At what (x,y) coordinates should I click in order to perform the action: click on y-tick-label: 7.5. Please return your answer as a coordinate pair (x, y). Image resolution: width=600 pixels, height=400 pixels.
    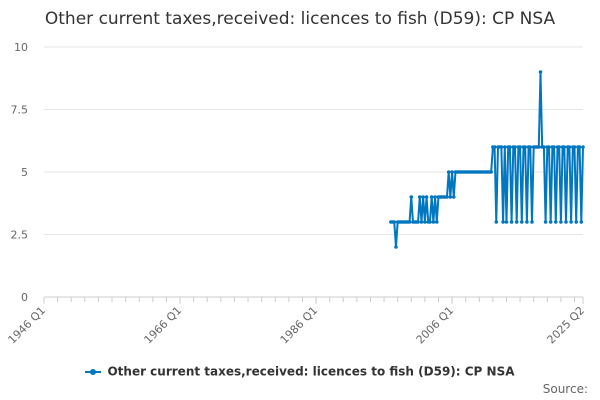
    Looking at the image, I should click on (20, 110).